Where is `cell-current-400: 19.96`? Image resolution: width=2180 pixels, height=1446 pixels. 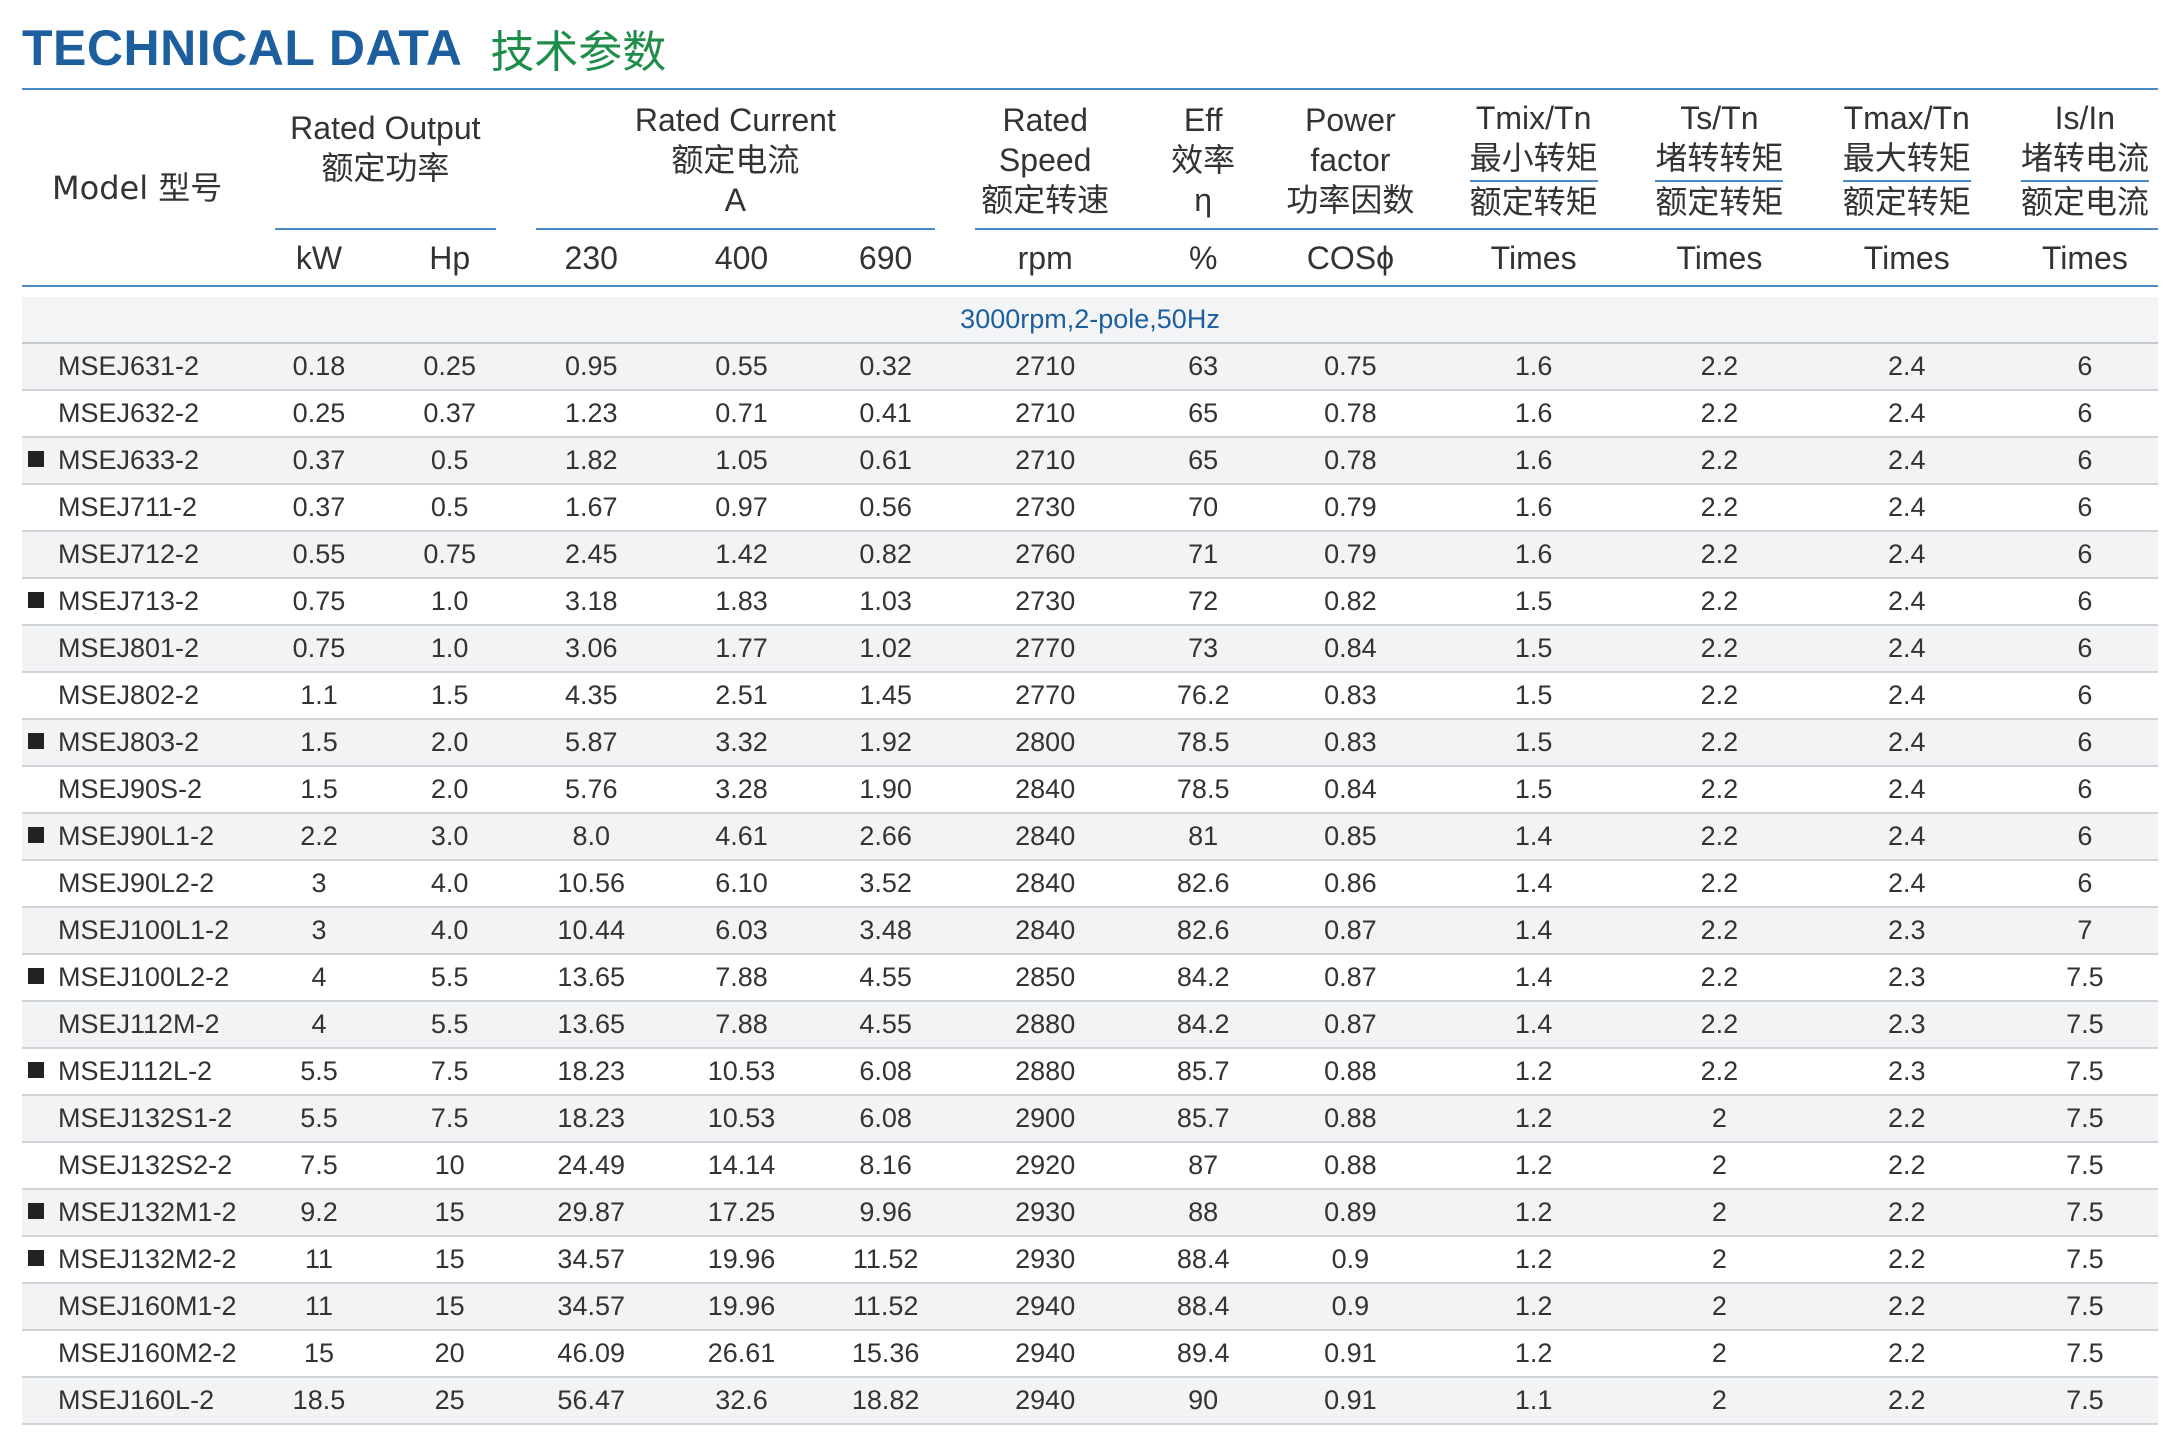
cell-current-400: 19.96 is located at coordinates (741, 1260).